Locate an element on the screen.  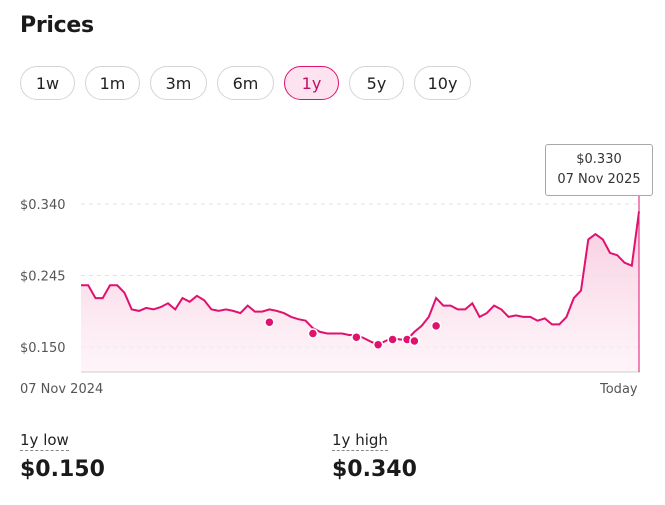
x-label-end: Today is located at coordinates (619, 389).